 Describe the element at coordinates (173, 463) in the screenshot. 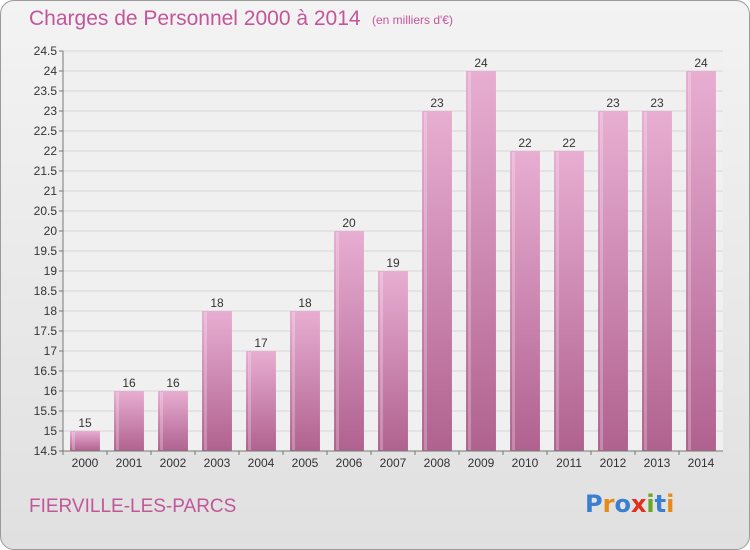

I see `x-tick-label: 2002` at that location.